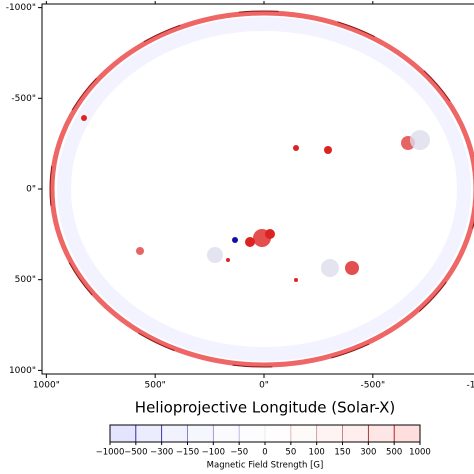  I want to click on colorbar-tick-label: 0, so click(264, 453).